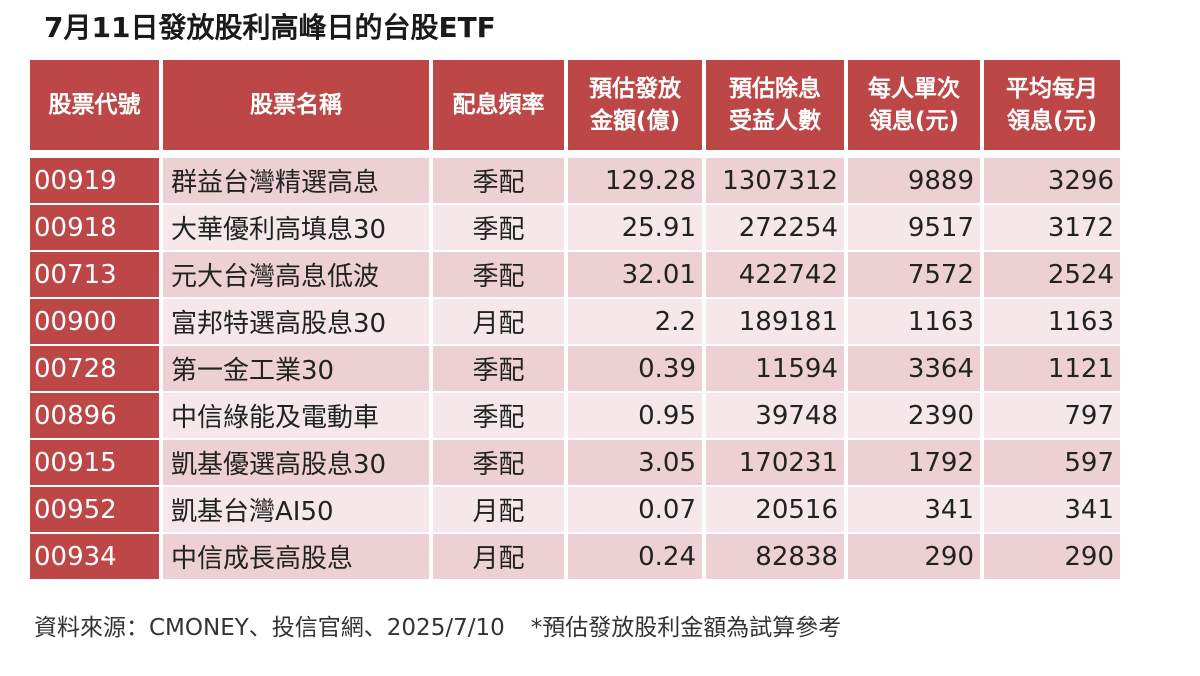 This screenshot has height=676, width=1200. I want to click on cell-estimated-amount: 2.2, so click(637, 322).